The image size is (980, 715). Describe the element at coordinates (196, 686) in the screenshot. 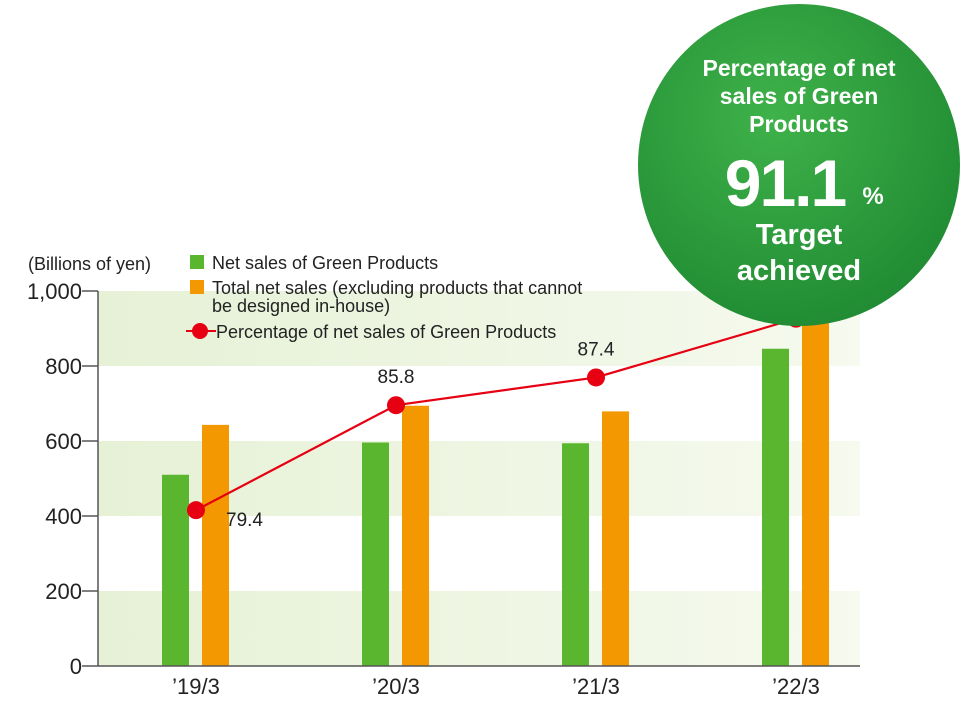

I see `x-tick-label: ’19/3` at that location.